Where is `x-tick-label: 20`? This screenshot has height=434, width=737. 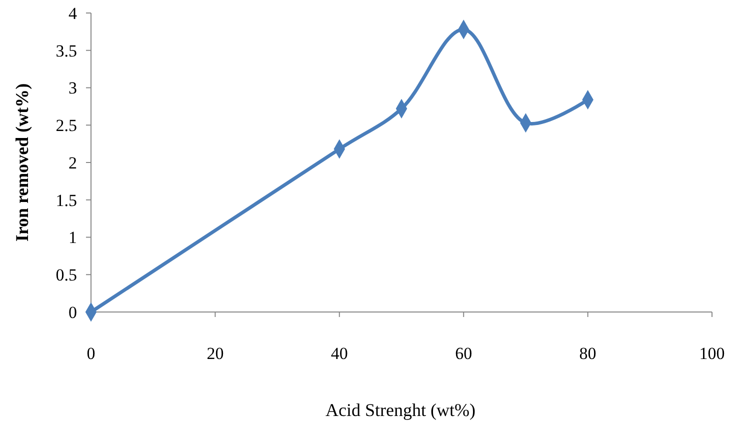
x-tick-label: 20 is located at coordinates (215, 353).